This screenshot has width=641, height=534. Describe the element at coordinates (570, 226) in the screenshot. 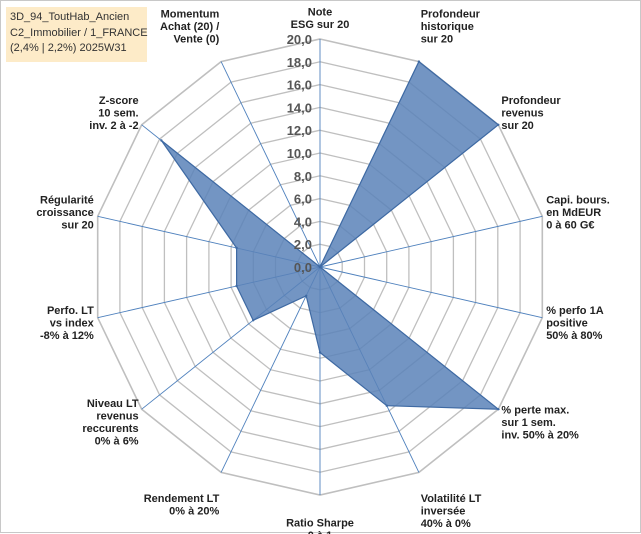

I see `axis-label-4-line-3: 0 à 60 G€` at that location.